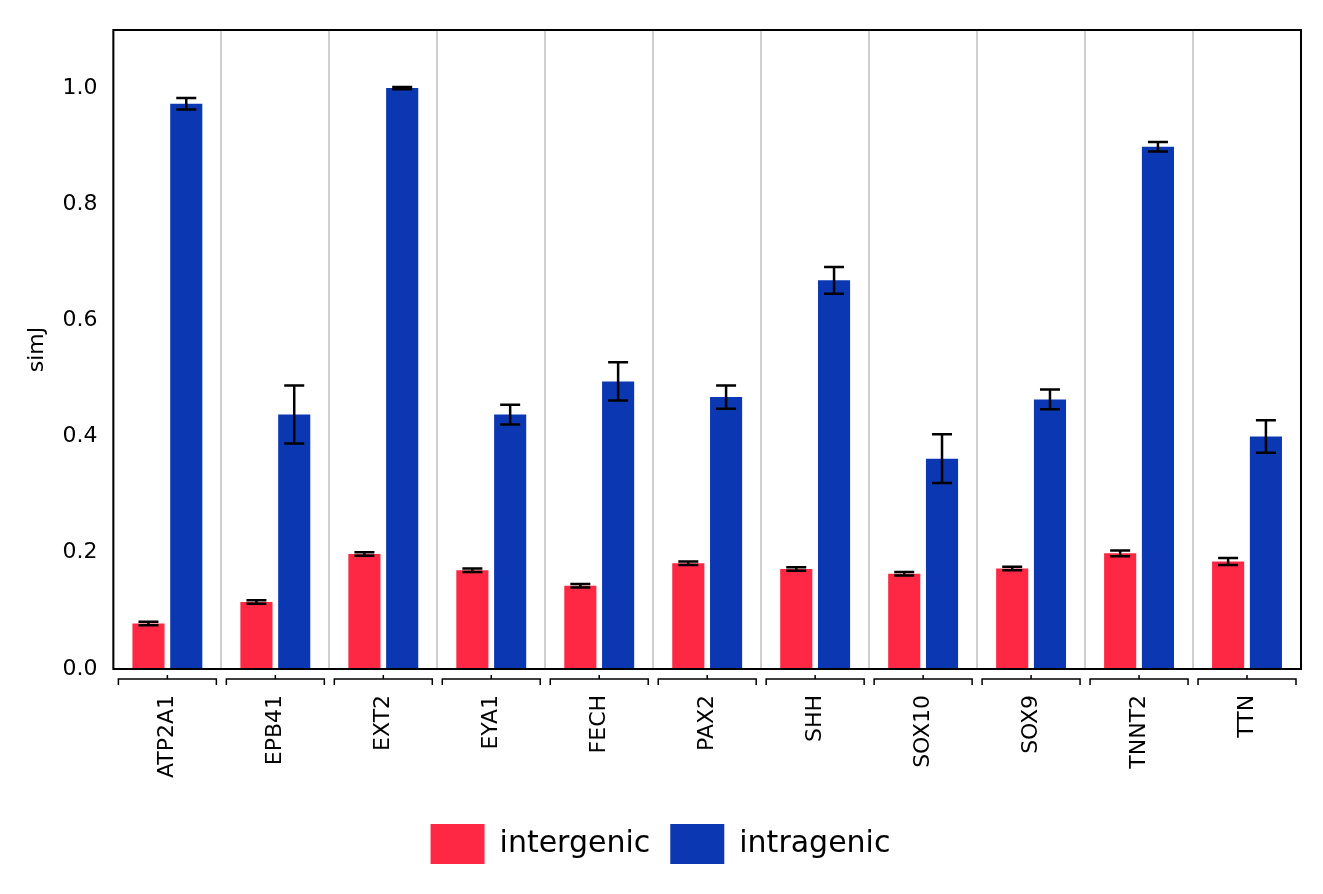 The width and height of the screenshot is (1323, 894). Describe the element at coordinates (80, 202) in the screenshot. I see `y-tick-label: 0.8` at that location.